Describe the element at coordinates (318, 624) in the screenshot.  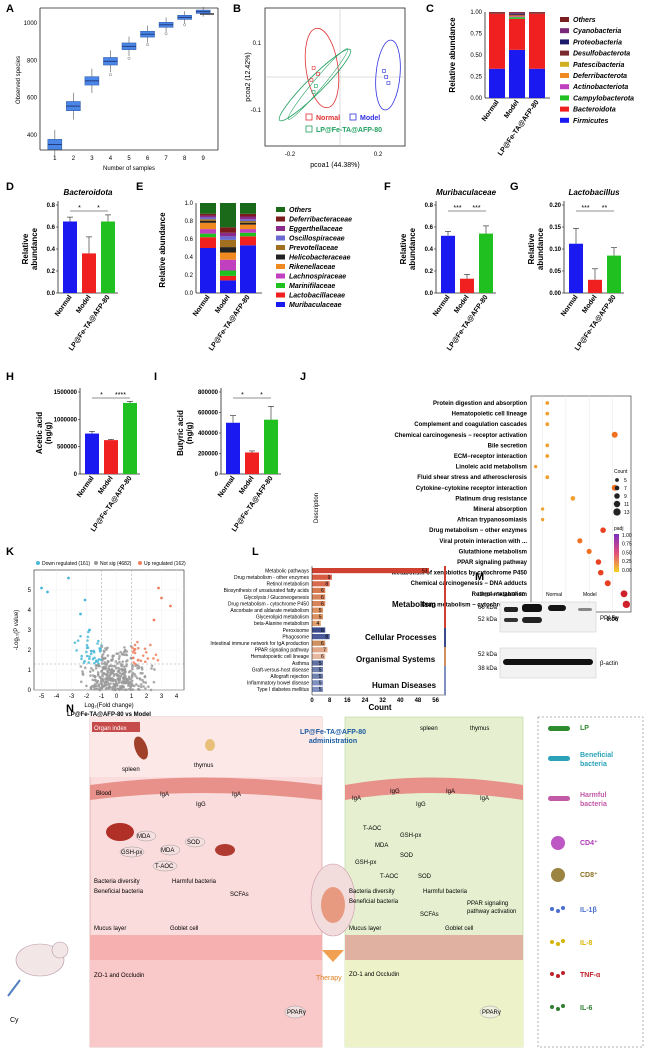
I see `l-value: 4` at that location.